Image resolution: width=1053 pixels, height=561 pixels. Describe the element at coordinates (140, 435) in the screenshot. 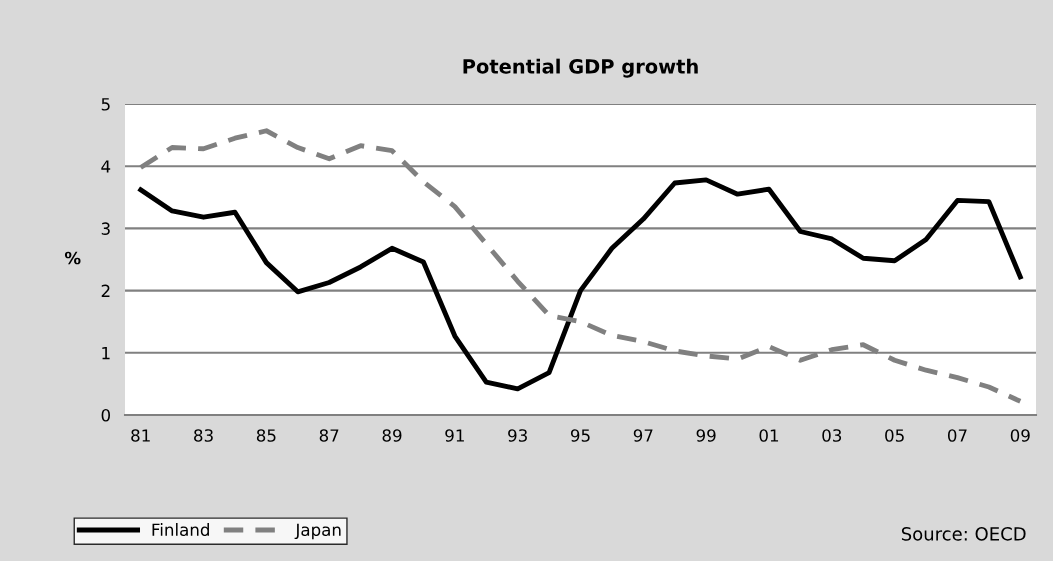

I see `x-tick-label: 81` at that location.